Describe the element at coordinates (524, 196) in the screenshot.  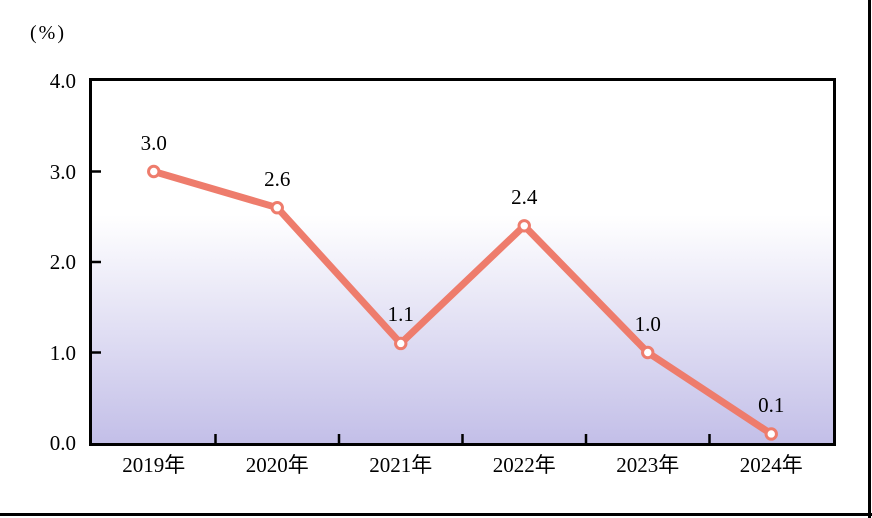
I see `data-point-label: 2.4` at that location.